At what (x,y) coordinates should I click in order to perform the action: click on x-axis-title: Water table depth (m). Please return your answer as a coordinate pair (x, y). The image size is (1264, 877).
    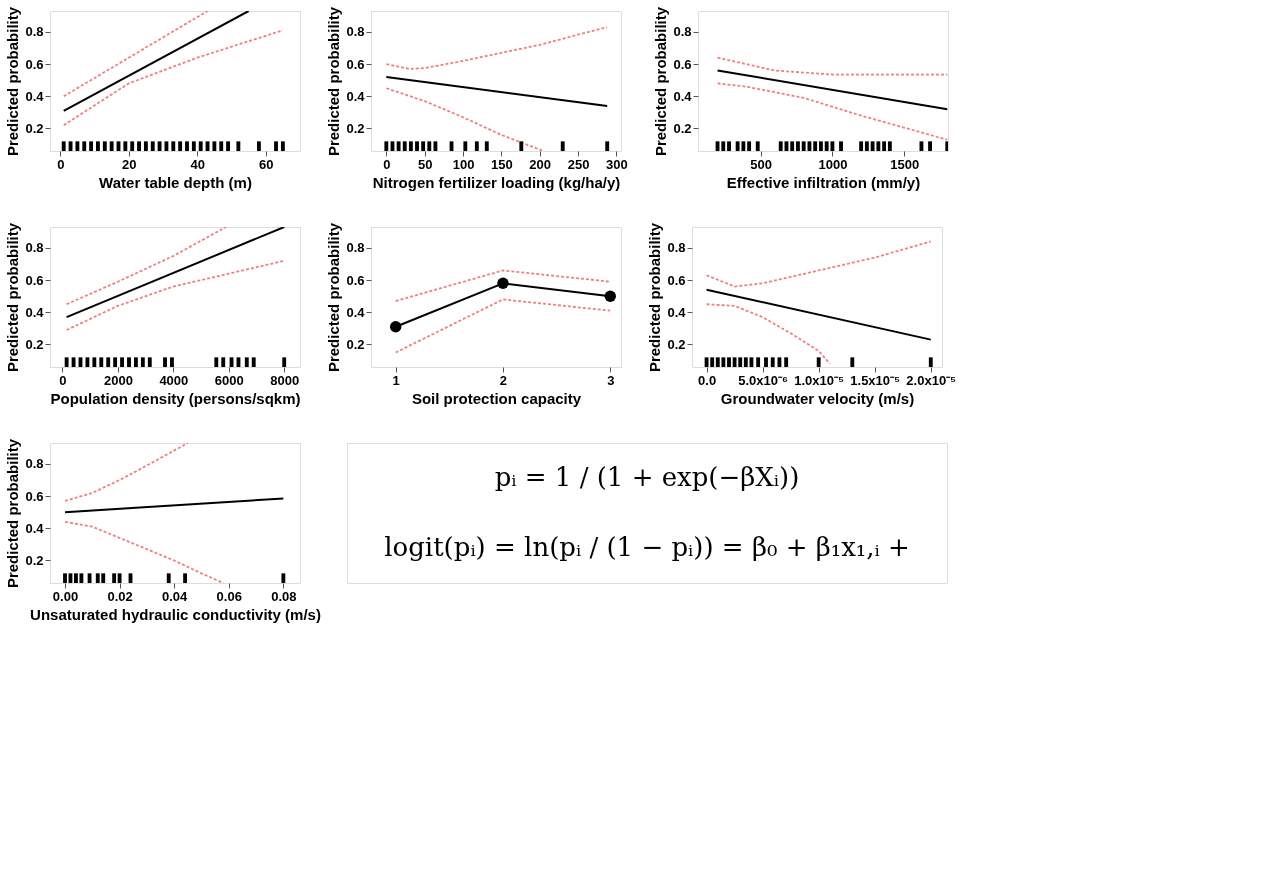
    Looking at the image, I should click on (175, 182).